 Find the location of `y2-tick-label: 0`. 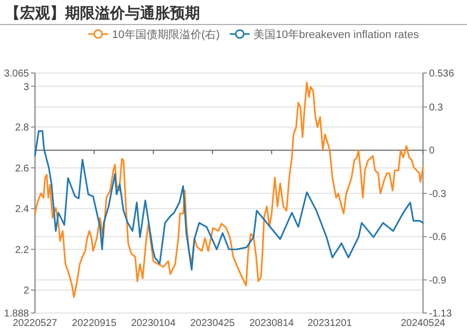

y2-tick-label: 0 is located at coordinates (432, 151).